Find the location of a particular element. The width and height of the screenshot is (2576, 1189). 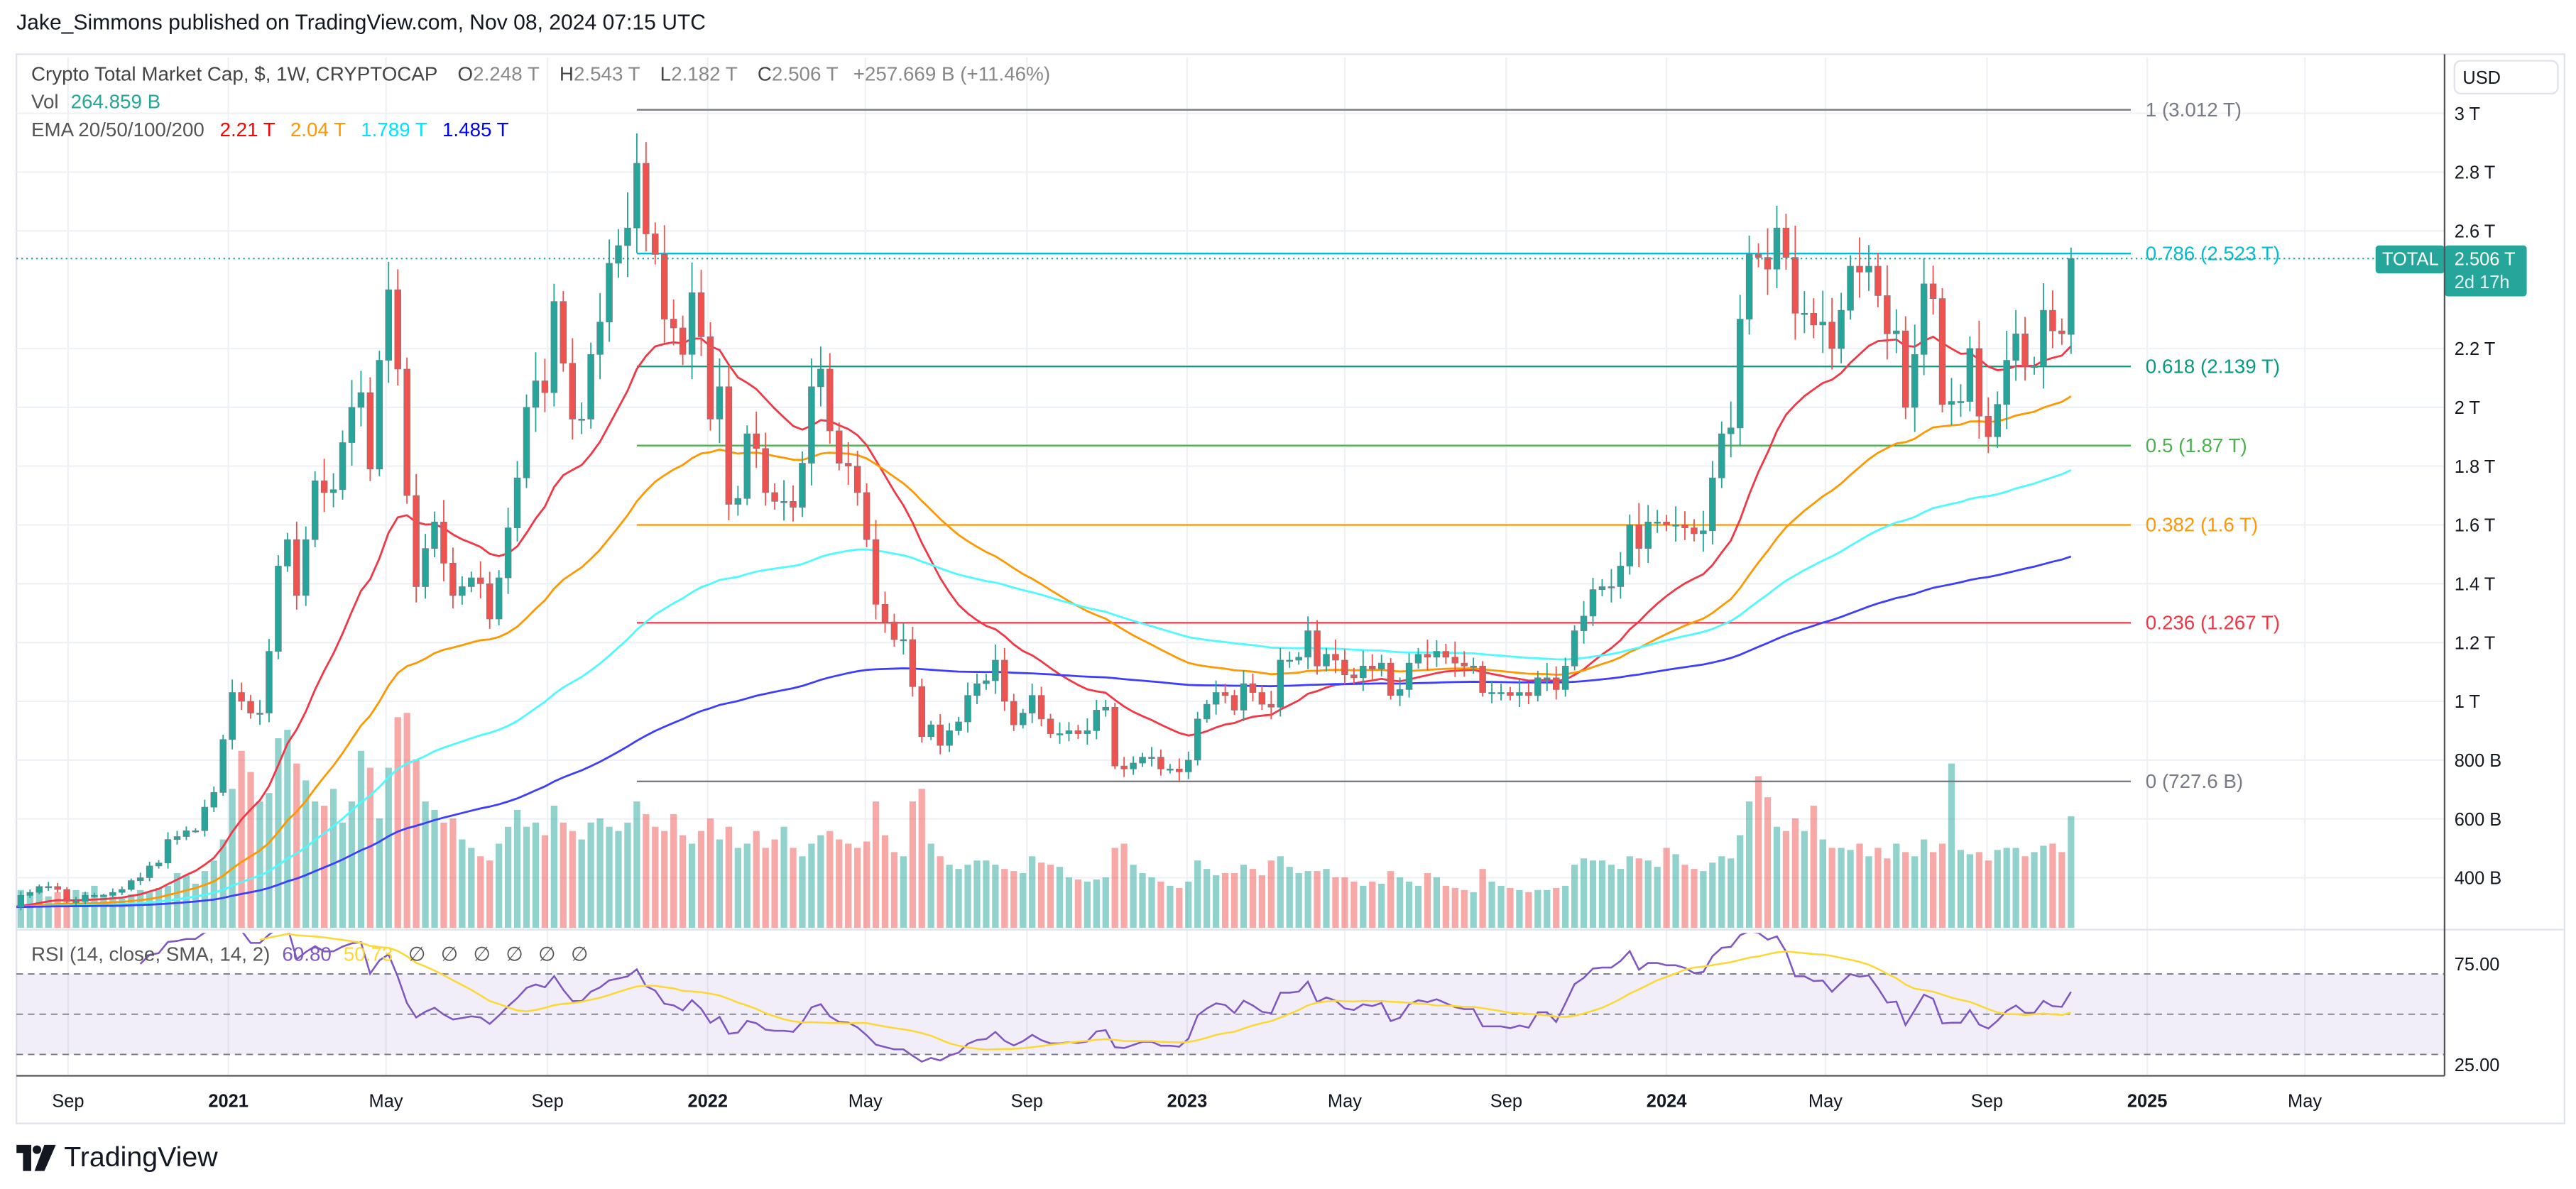

volume-legend: Vol 264.859 B is located at coordinates (95, 102).